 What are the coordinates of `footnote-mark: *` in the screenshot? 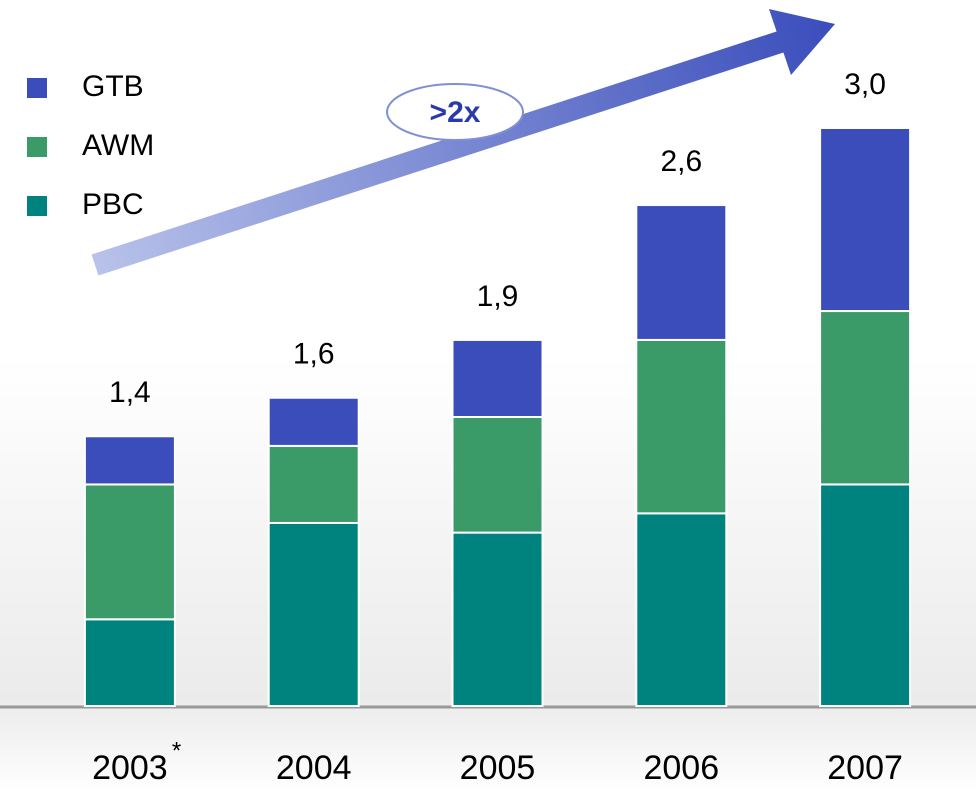 It's located at (176, 750).